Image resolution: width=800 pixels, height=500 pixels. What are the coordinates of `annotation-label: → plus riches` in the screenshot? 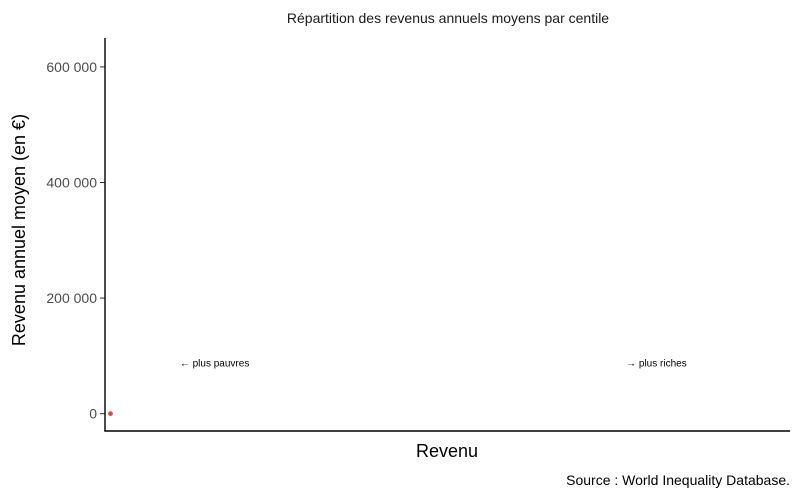 It's located at (656, 363).